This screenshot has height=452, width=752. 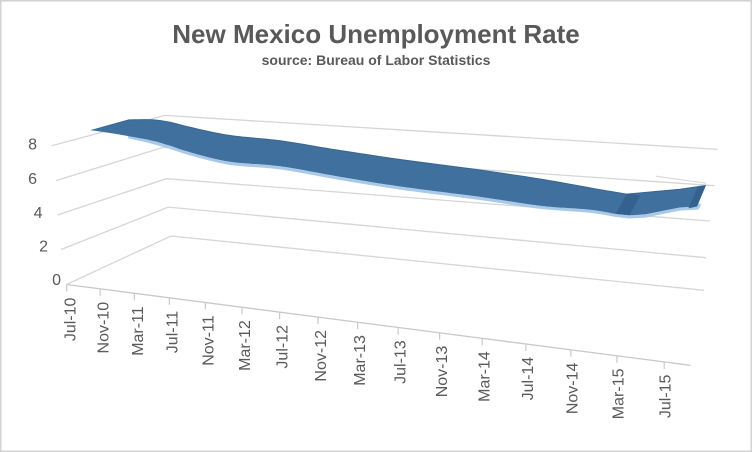 I want to click on svg-text: Jul-11, so click(x=173, y=332).